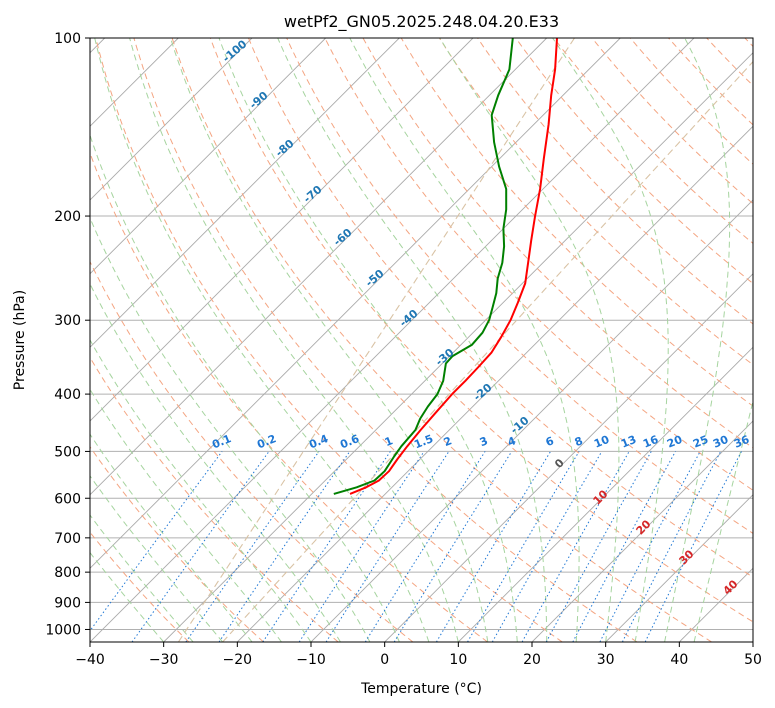 This screenshot has width=775, height=708. I want to click on theta-e-label: -60, so click(343, 237).